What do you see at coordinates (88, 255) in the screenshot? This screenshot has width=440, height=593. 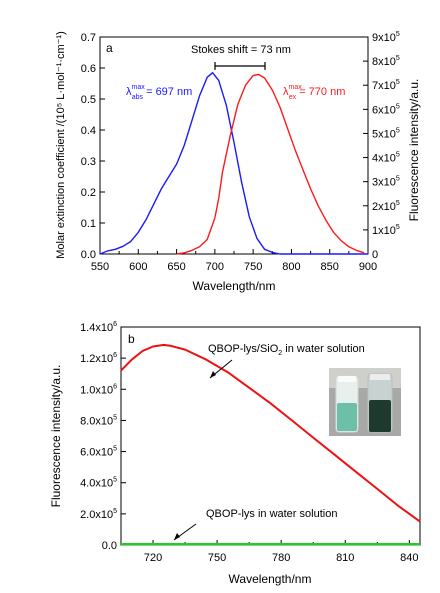 I see `panel-a-left-tick-label: 0.0` at bounding box center [88, 255].